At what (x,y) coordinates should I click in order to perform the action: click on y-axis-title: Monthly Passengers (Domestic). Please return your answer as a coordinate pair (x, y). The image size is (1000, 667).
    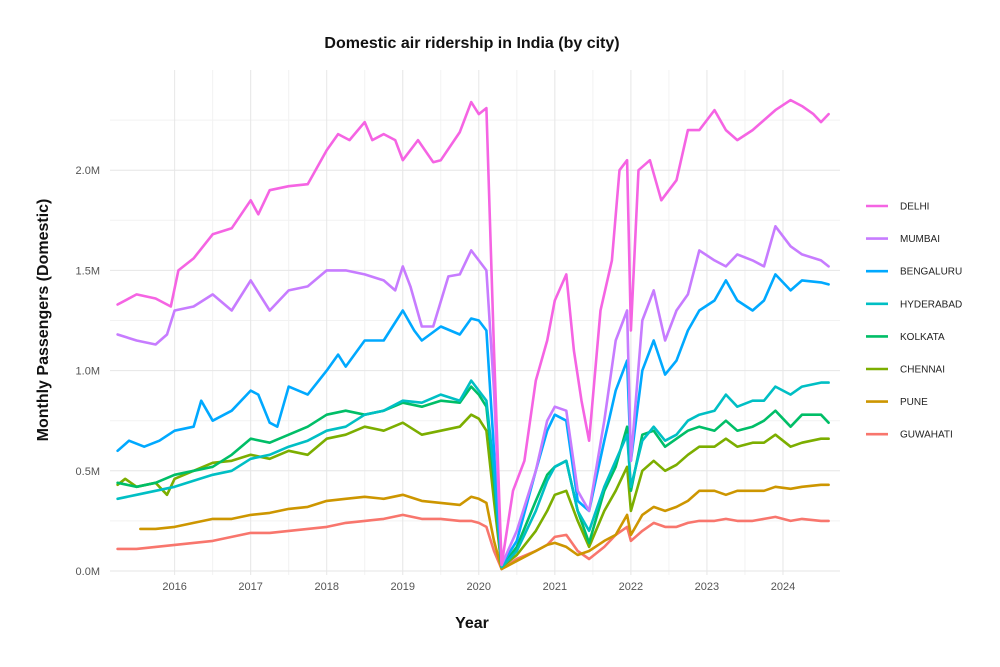
    Looking at the image, I should click on (43, 320).